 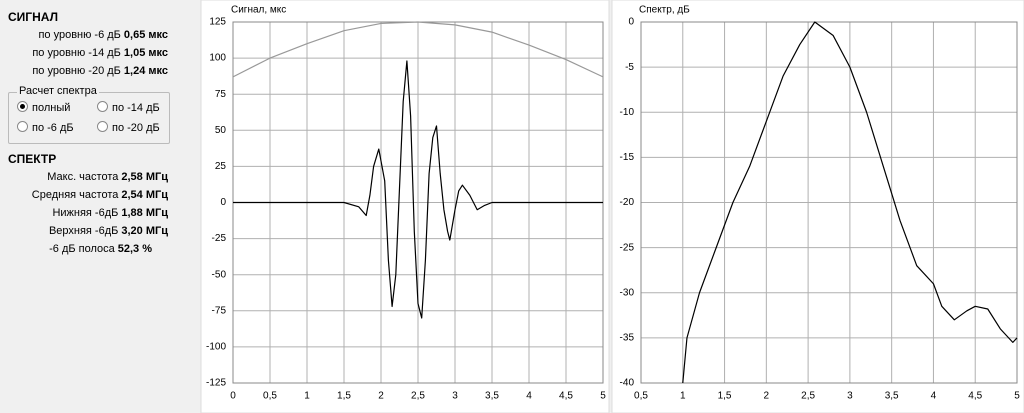 I want to click on row-value: 2,54 МГц, so click(x=144, y=195).